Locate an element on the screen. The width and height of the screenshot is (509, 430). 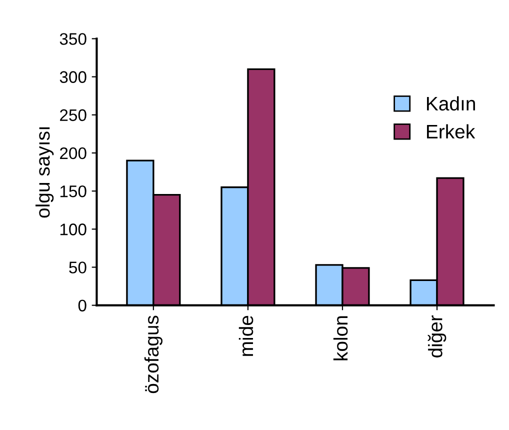
legend-label: Kadın is located at coordinates (451, 103).